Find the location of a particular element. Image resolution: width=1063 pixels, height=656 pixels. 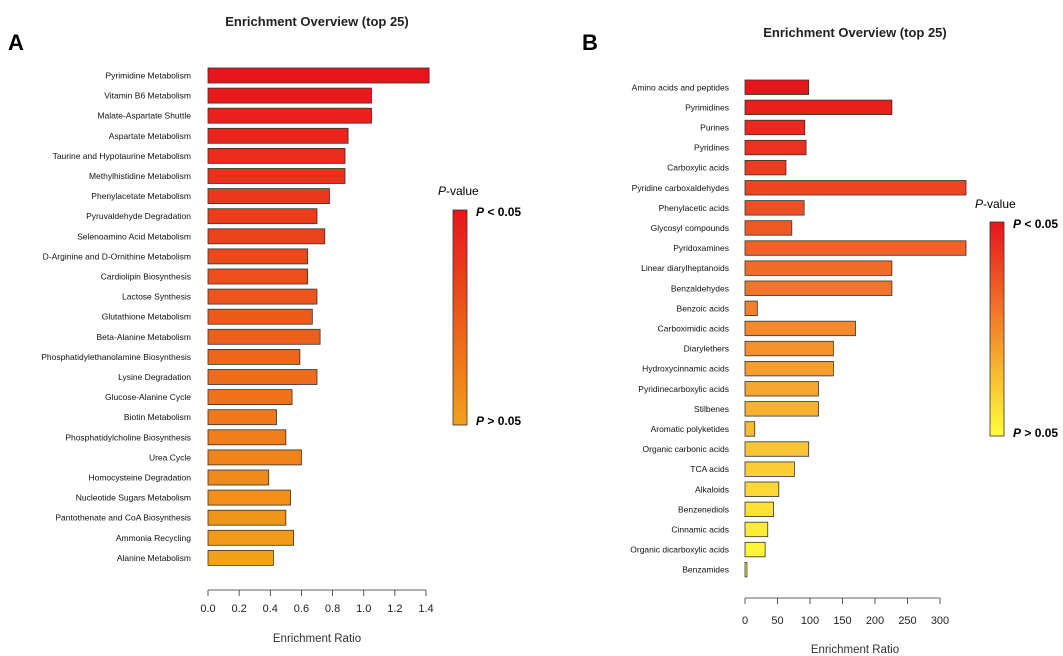

panel-a-legend-bottom-label: P > 0.05 is located at coordinates (498, 421).